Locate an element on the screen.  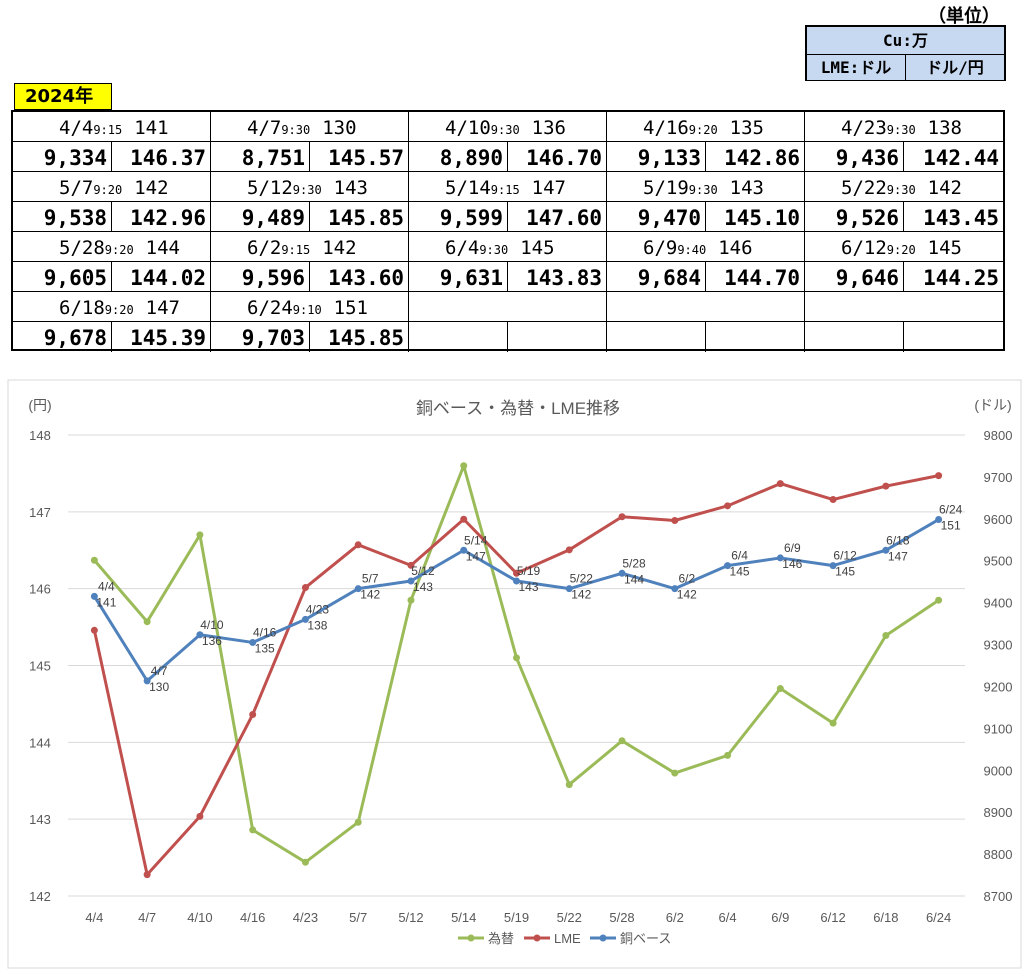
table-lme-cell: 9,631 is located at coordinates (458, 277).